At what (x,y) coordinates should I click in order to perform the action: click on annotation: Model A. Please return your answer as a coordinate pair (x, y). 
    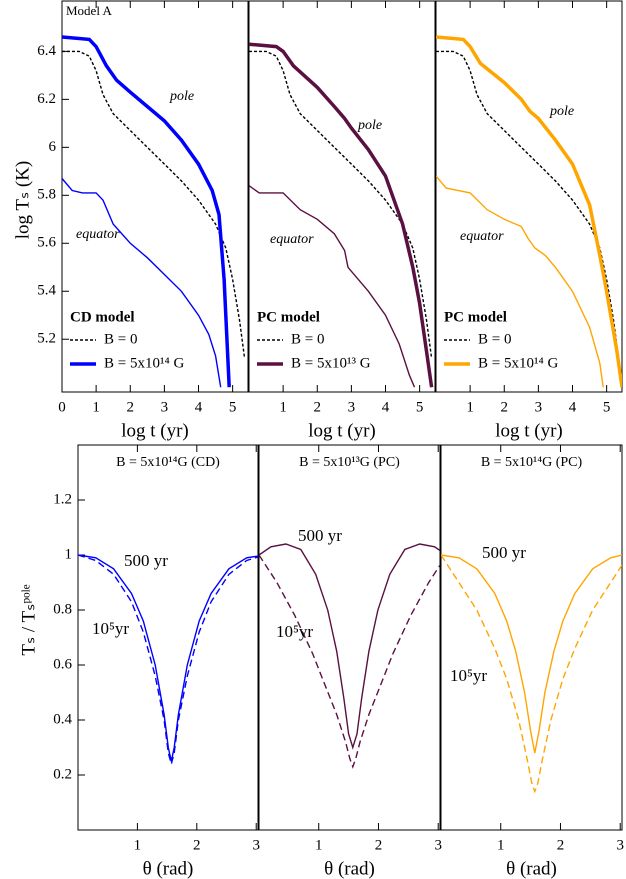
    Looking at the image, I should click on (89, 10).